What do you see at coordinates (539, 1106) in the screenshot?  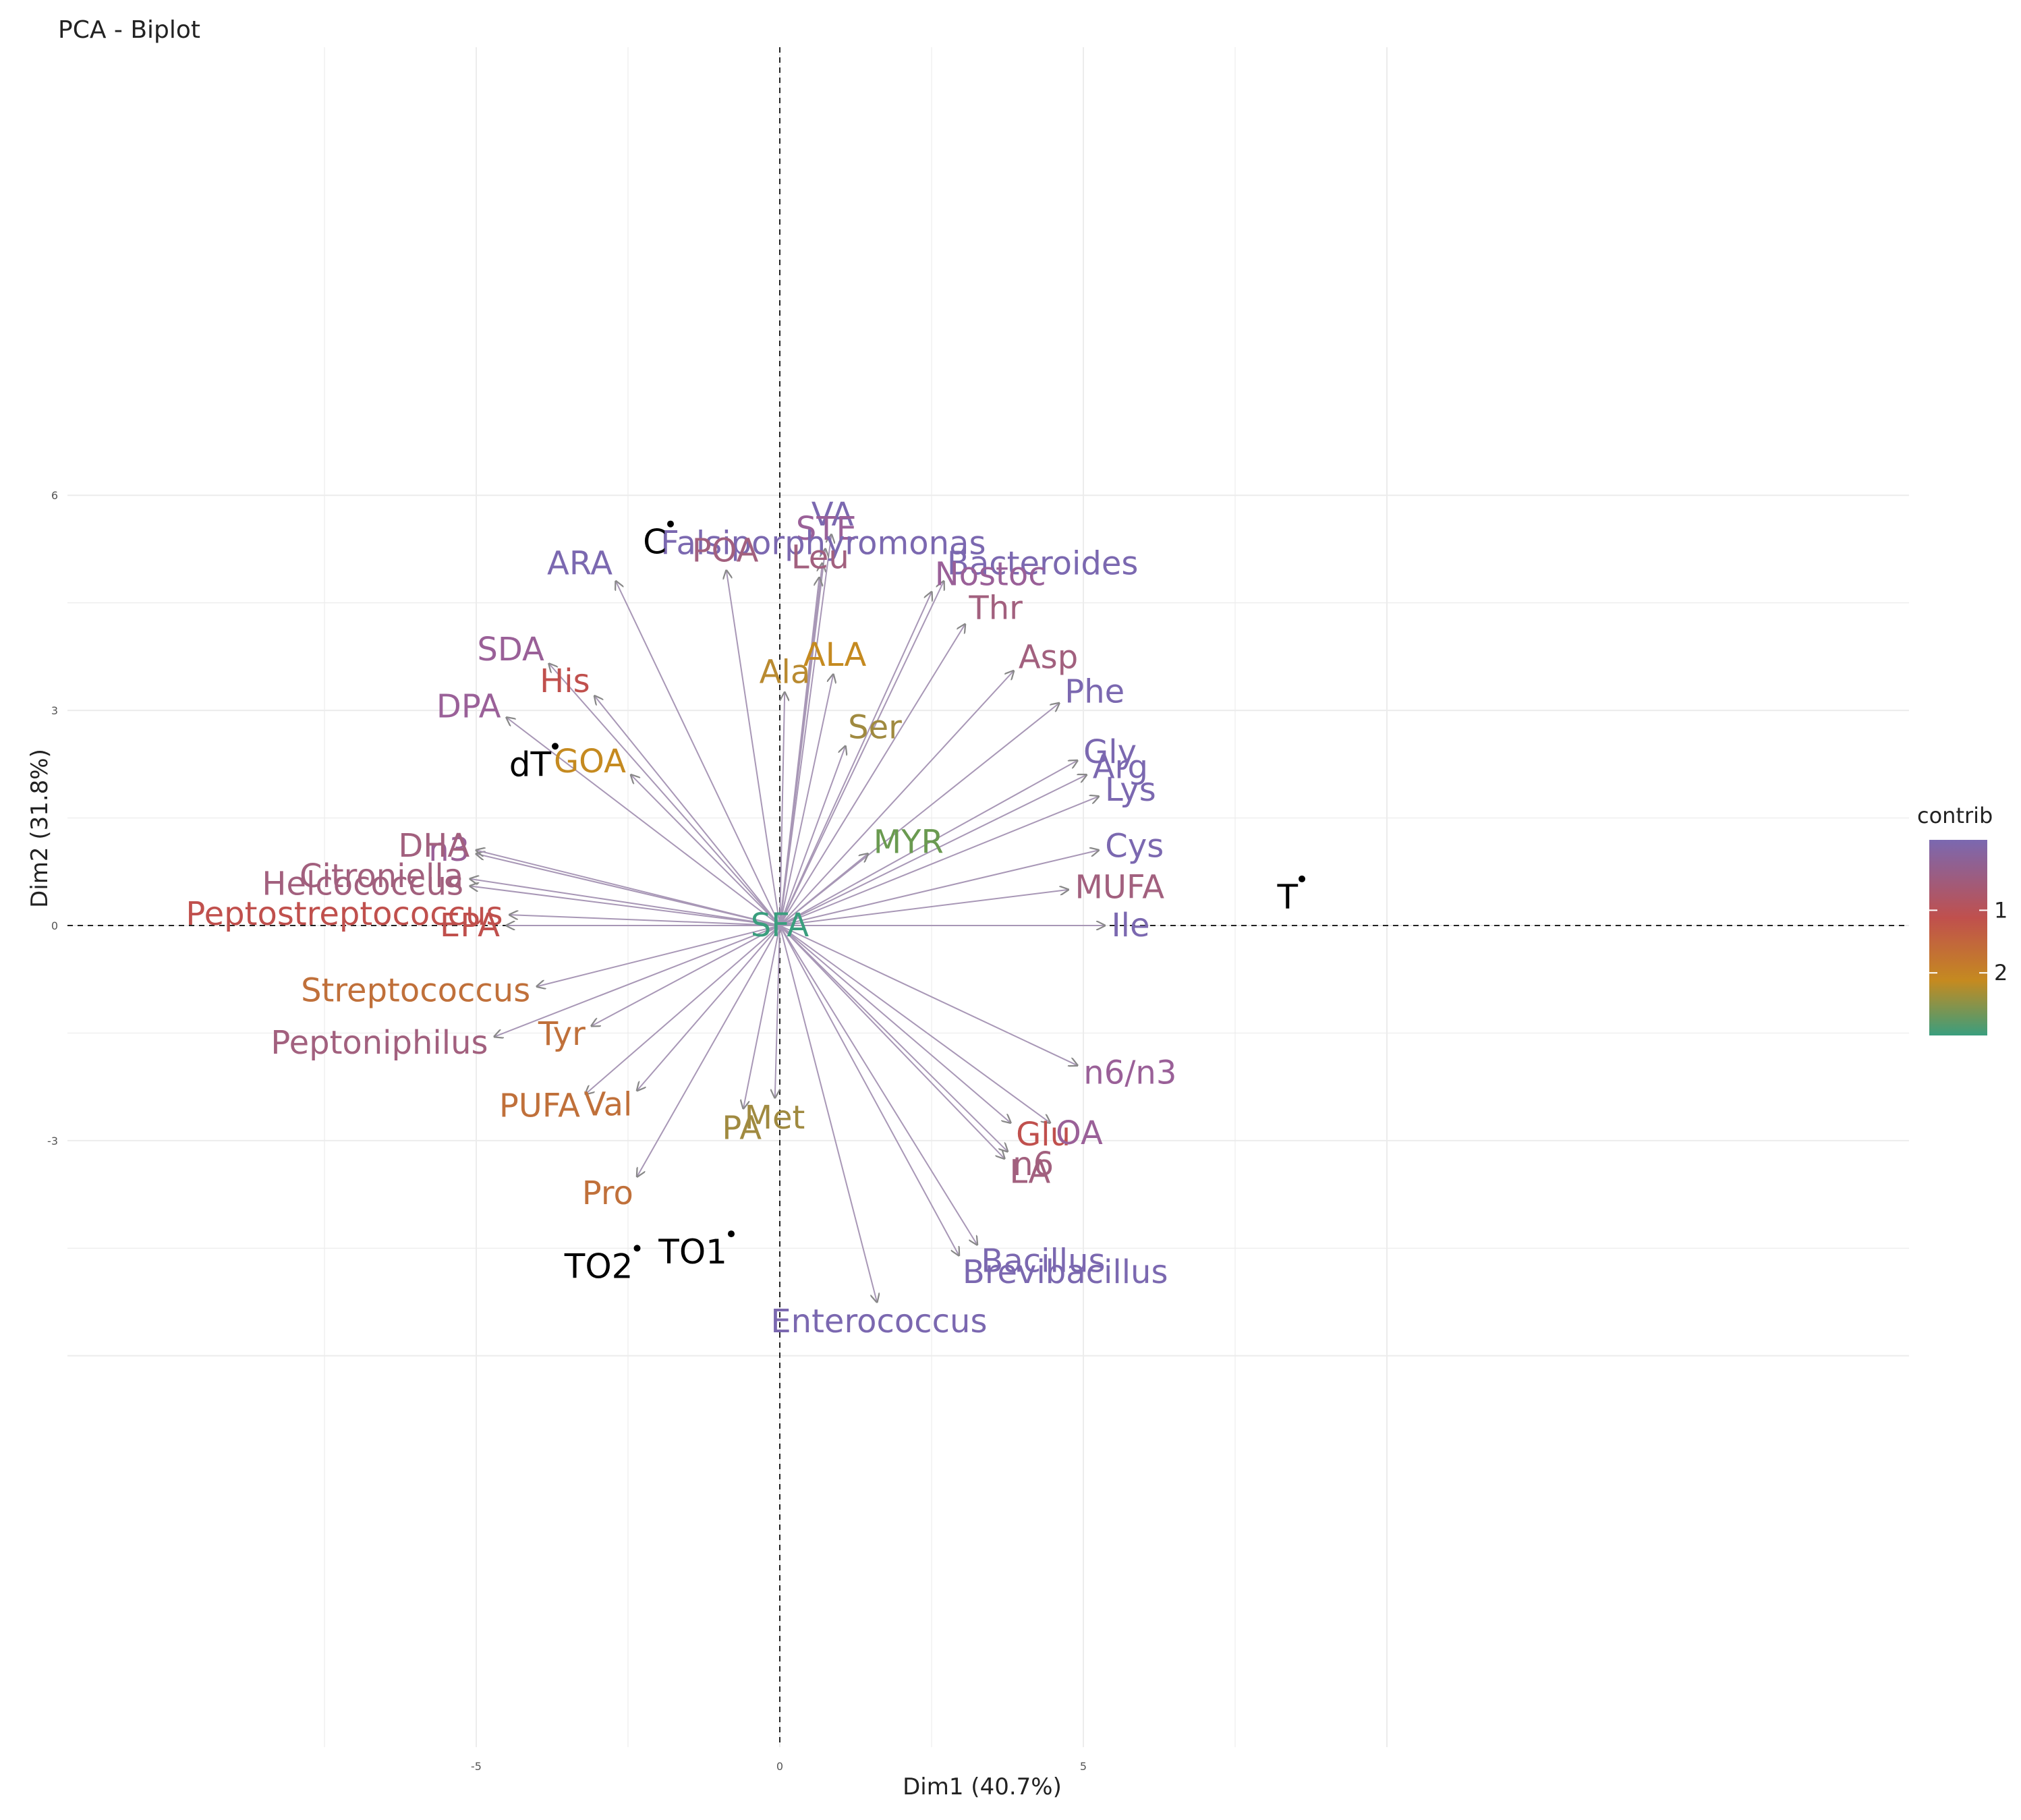 I see `variable-label: PUFA` at bounding box center [539, 1106].